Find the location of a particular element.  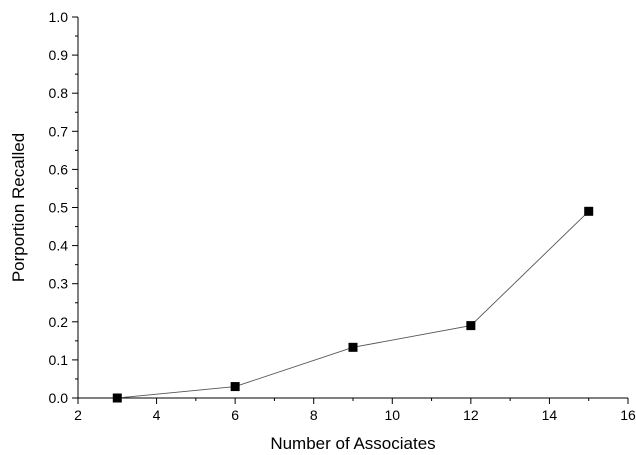

y-tick-label: 0.7 is located at coordinates (59, 131).